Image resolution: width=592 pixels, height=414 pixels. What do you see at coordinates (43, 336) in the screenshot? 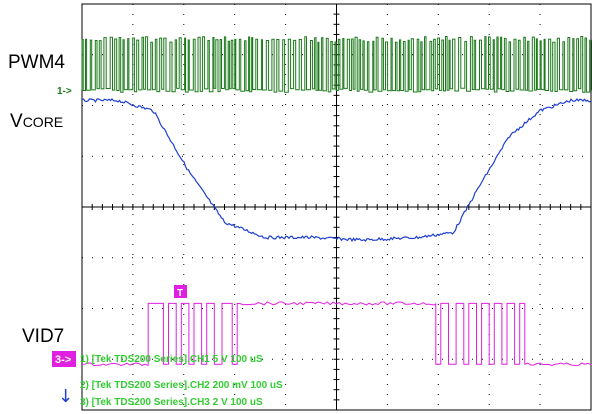
I see `vid7-label: VID7` at bounding box center [43, 336].